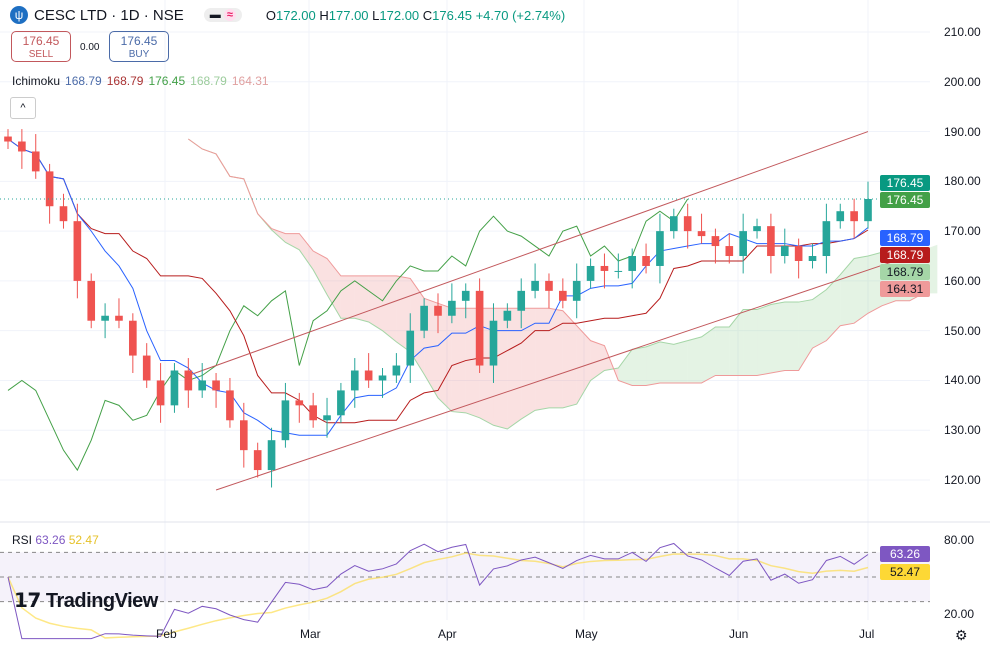  Describe the element at coordinates (586, 634) in the screenshot. I see `time-axis-label: May` at that location.